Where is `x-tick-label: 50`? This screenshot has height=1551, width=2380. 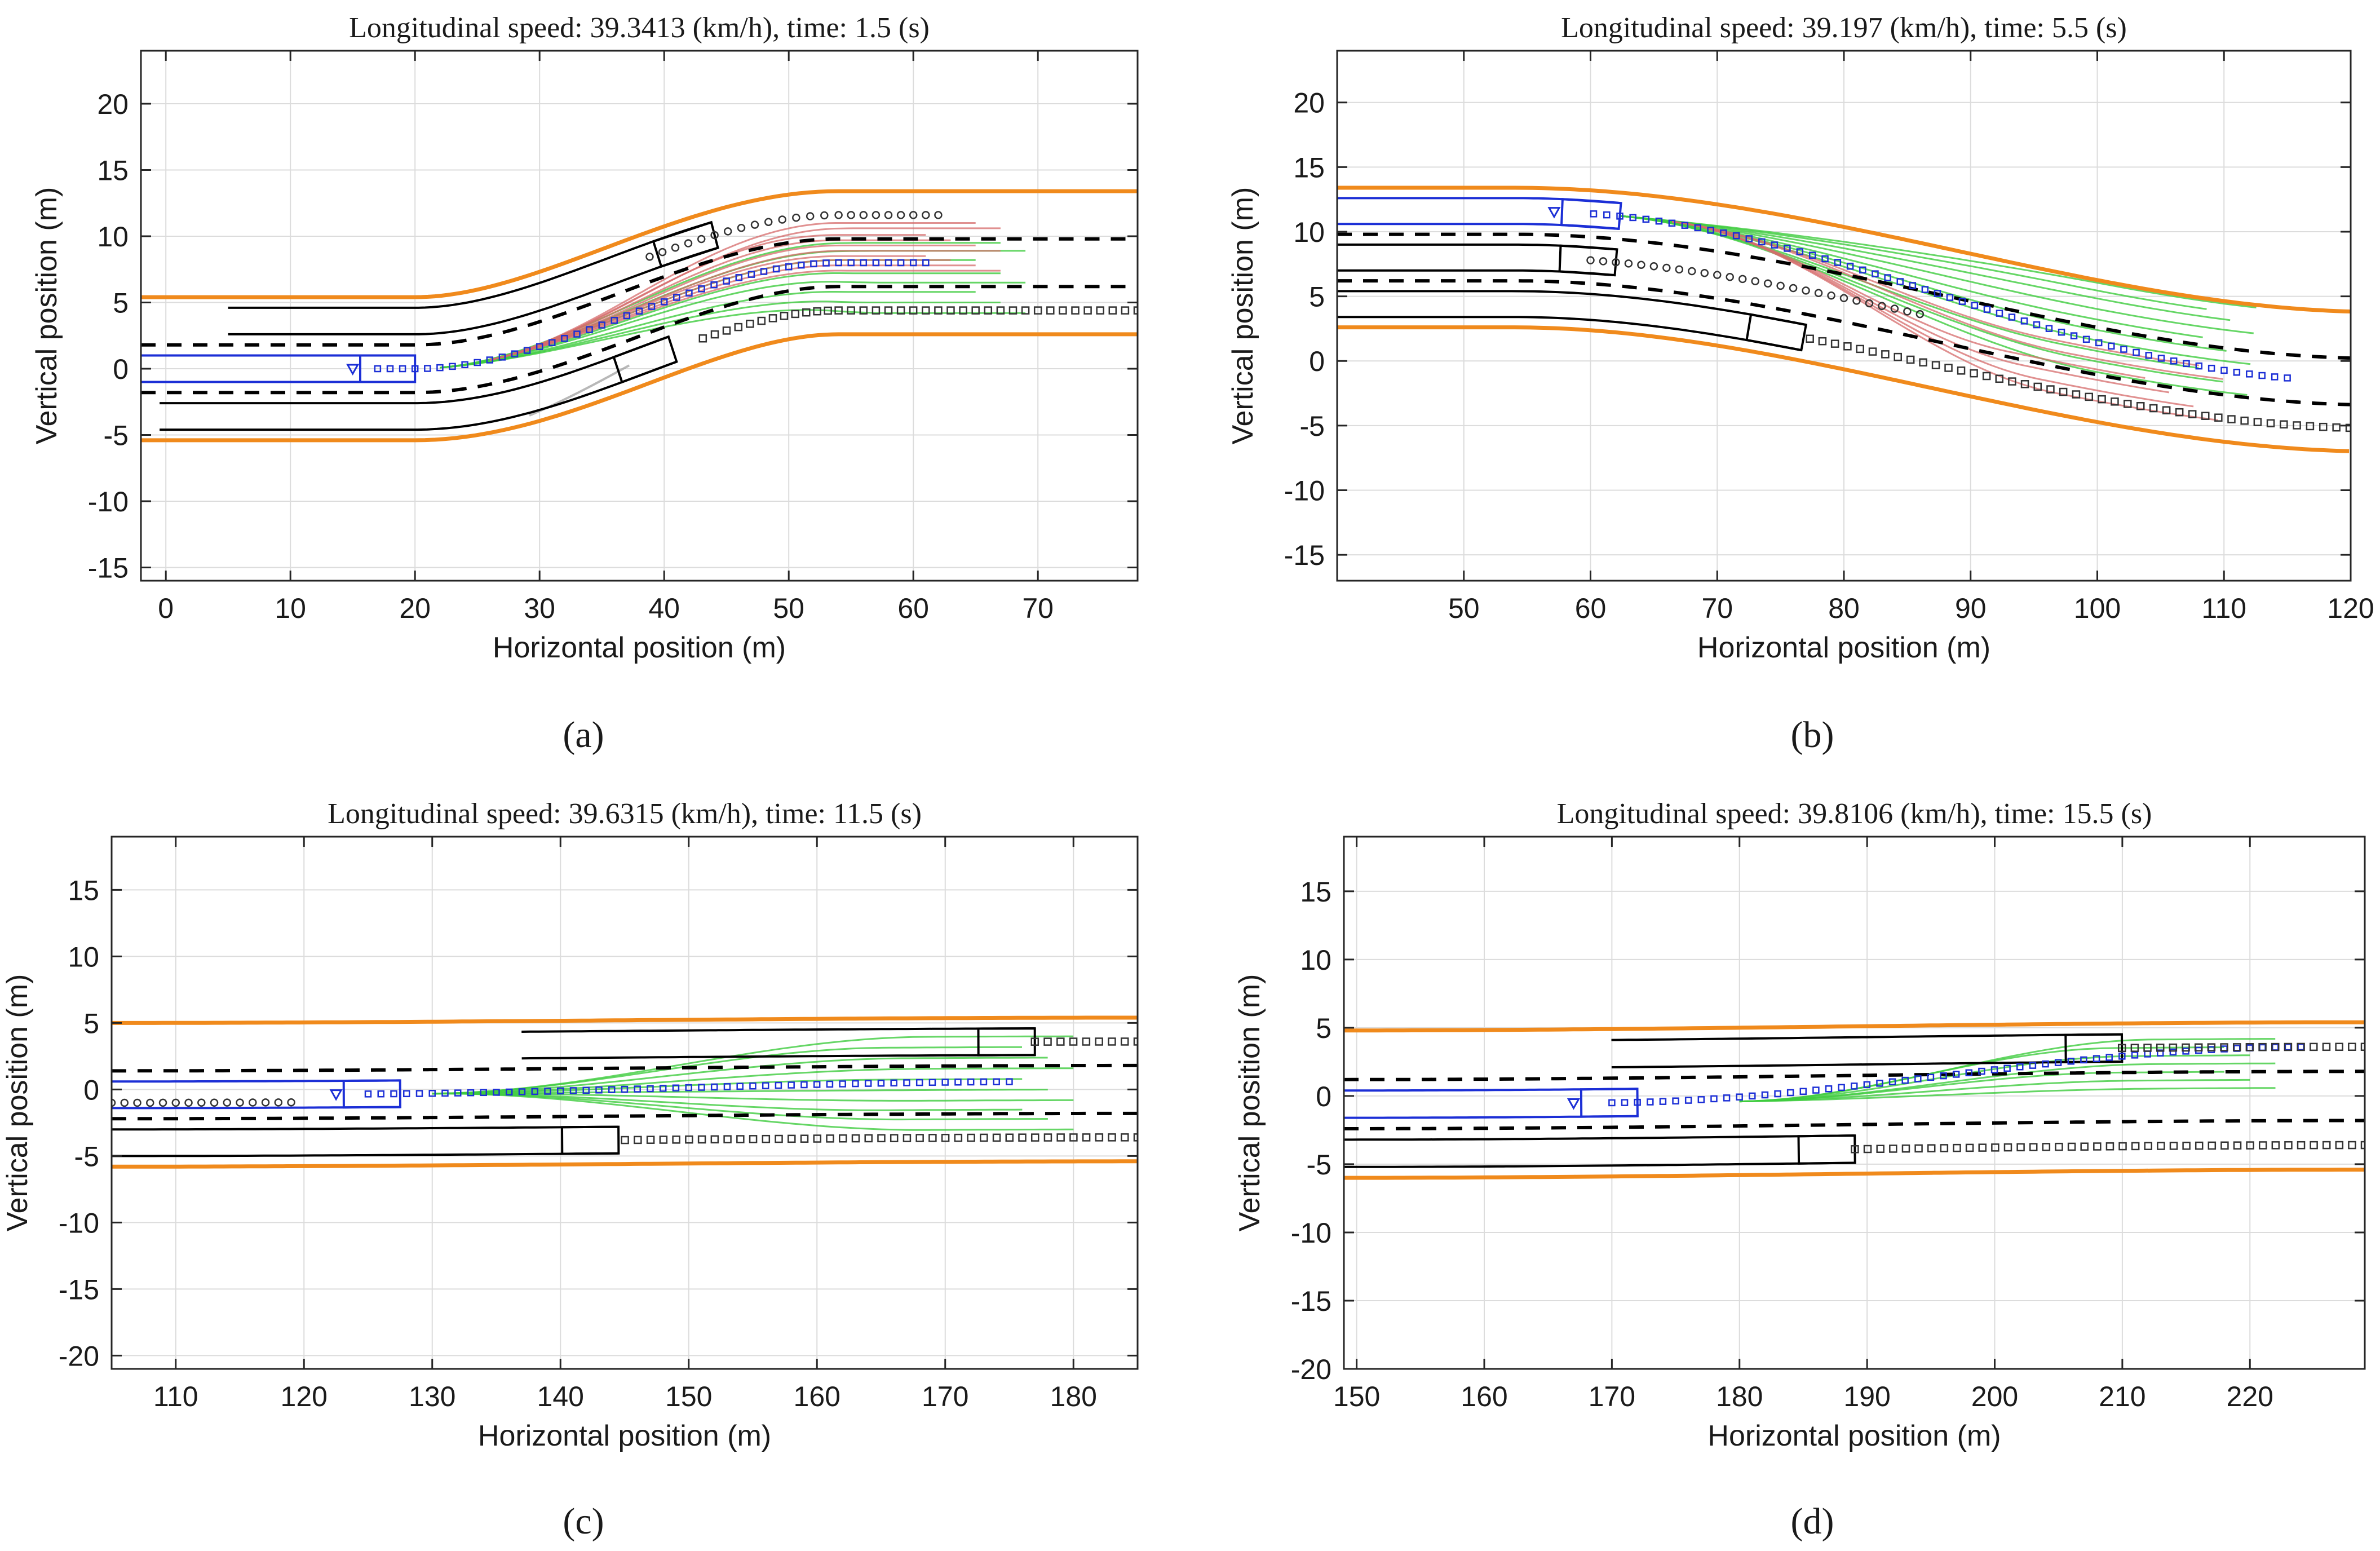 x-tick-label: 50 is located at coordinates (1464, 608).